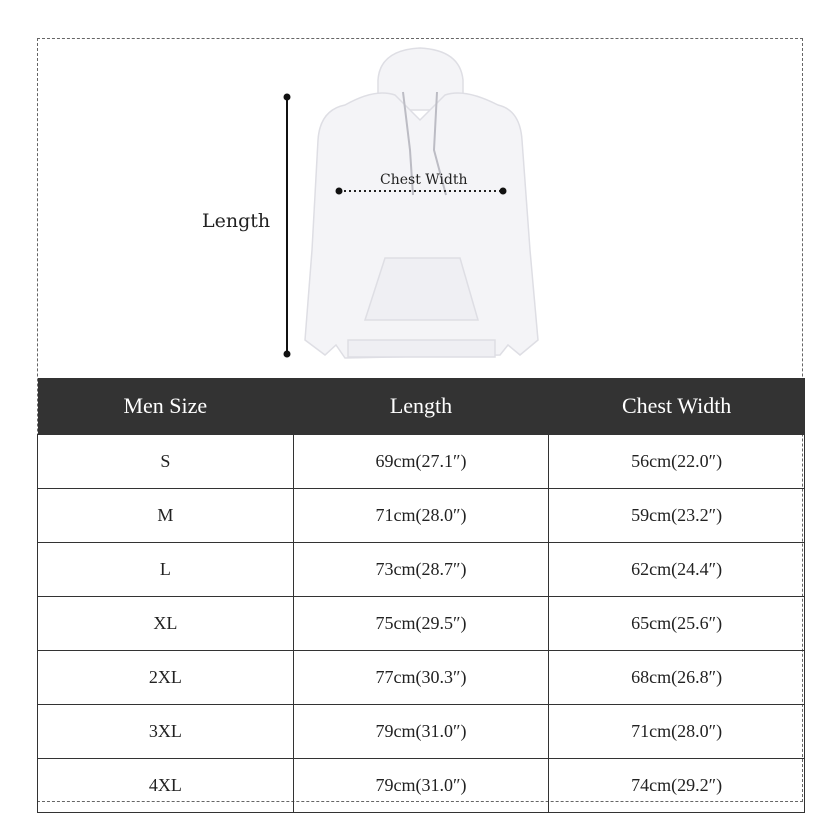  I want to click on table-row: 2XL 77cm(30.3″) 68cm(26.8″), so click(421, 677).